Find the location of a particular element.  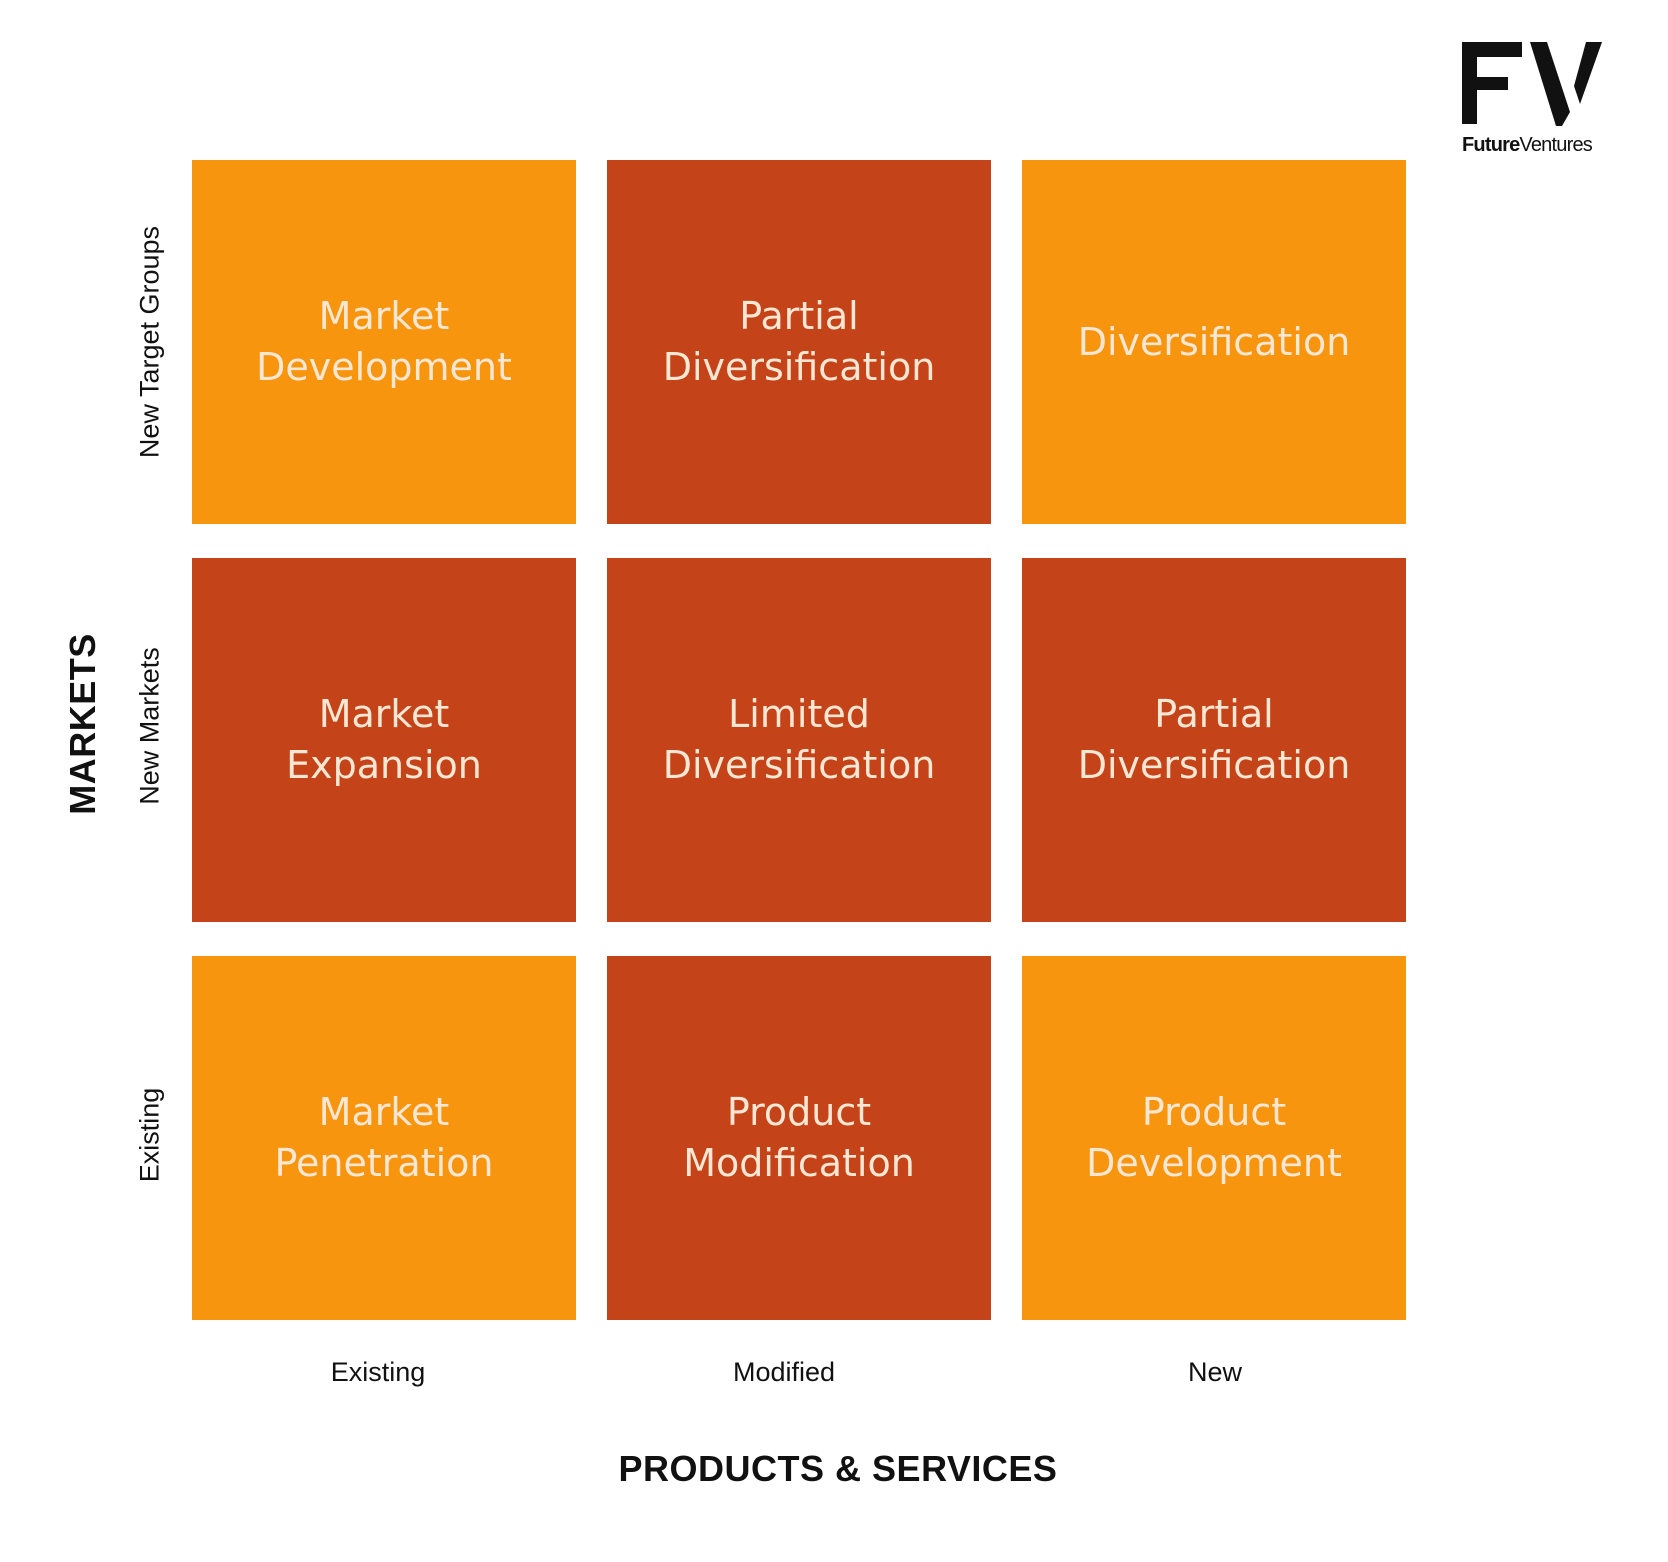

matrix-cell-market-expansion: Market Expansion is located at coordinates (384, 740).